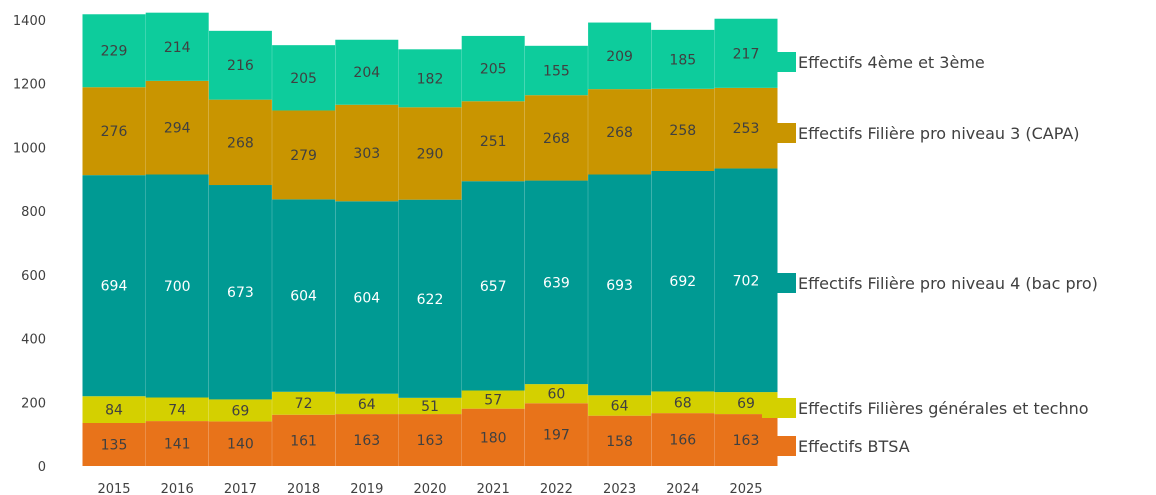 The height and width of the screenshot is (495, 1156). I want to click on bar-value-label: 694, so click(114, 287).